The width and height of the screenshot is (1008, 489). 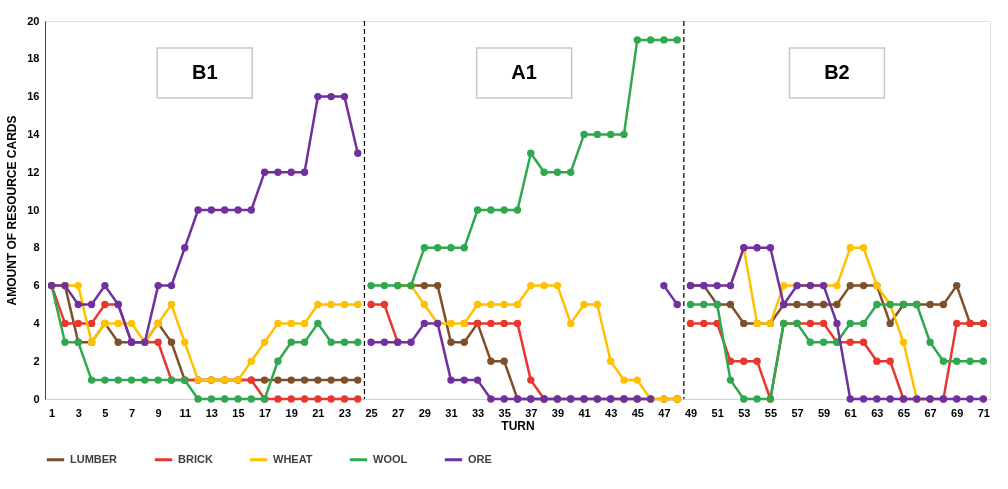 What do you see at coordinates (637, 412) in the screenshot?
I see `x-tick-label: 45` at bounding box center [637, 412].